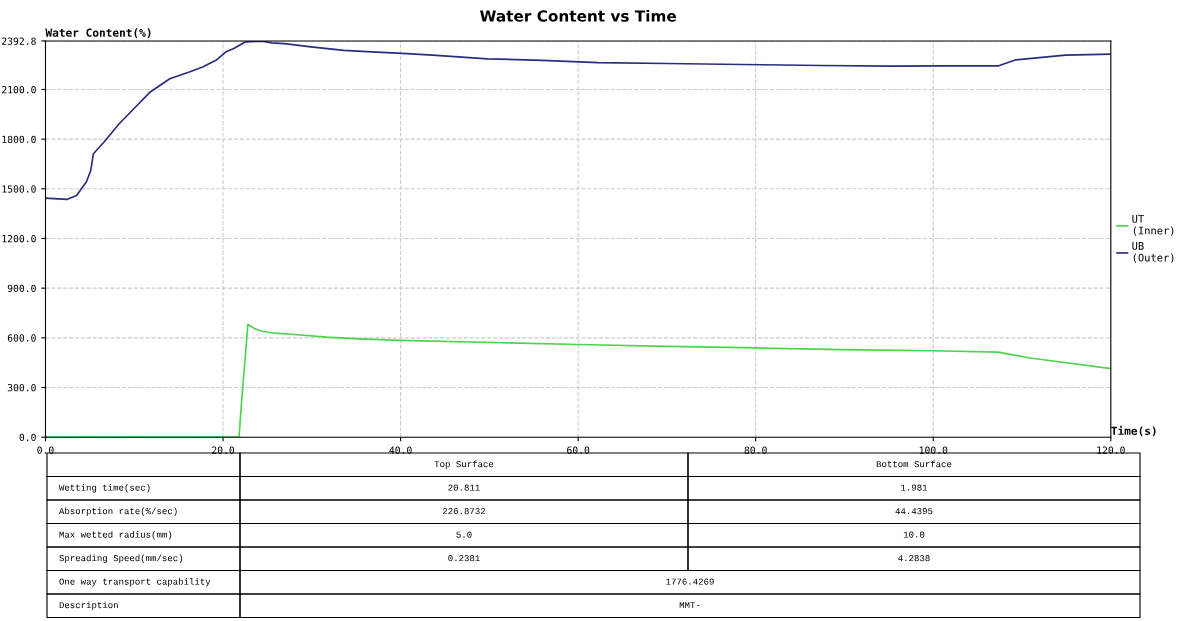 Image resolution: width=1197 pixels, height=621 pixels. What do you see at coordinates (45, 450) in the screenshot?
I see `x-tick-label: 0.0` at bounding box center [45, 450].